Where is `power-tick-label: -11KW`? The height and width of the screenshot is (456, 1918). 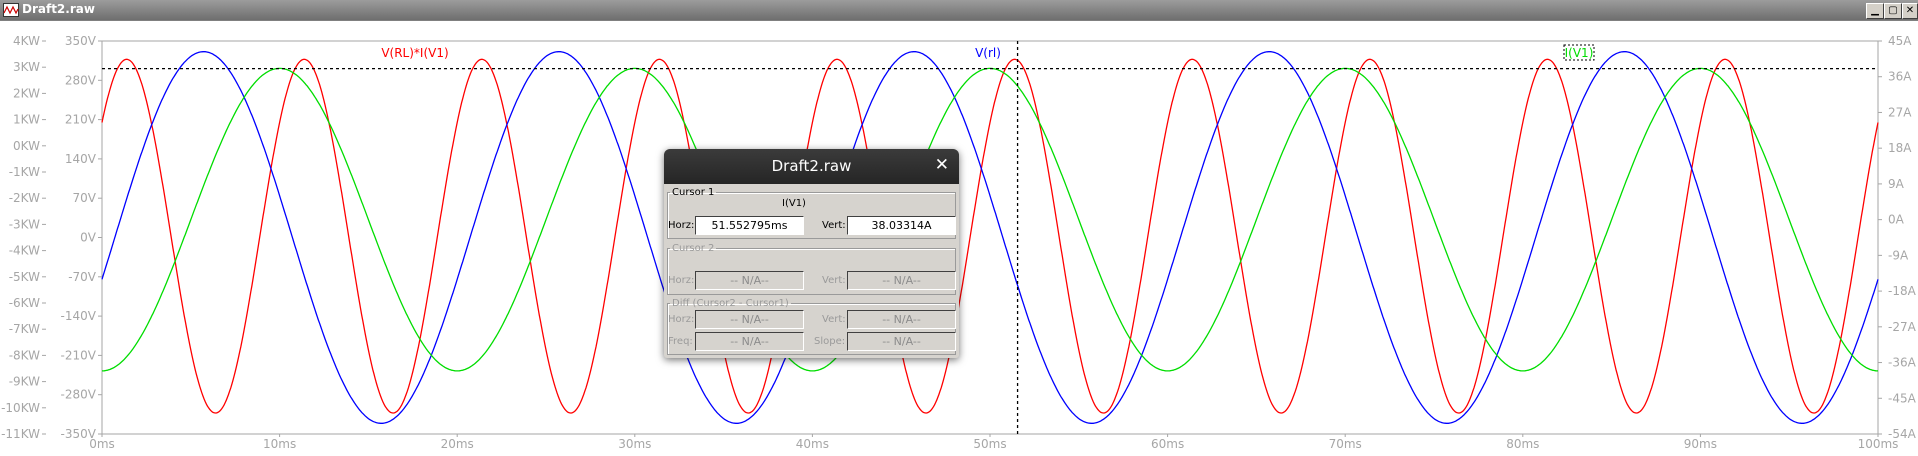 power-tick-label: -11KW is located at coordinates (20, 434).